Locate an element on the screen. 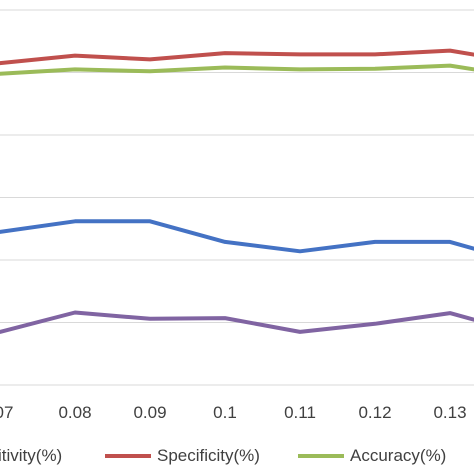  x-tick-label: 0.1 is located at coordinates (225, 412).